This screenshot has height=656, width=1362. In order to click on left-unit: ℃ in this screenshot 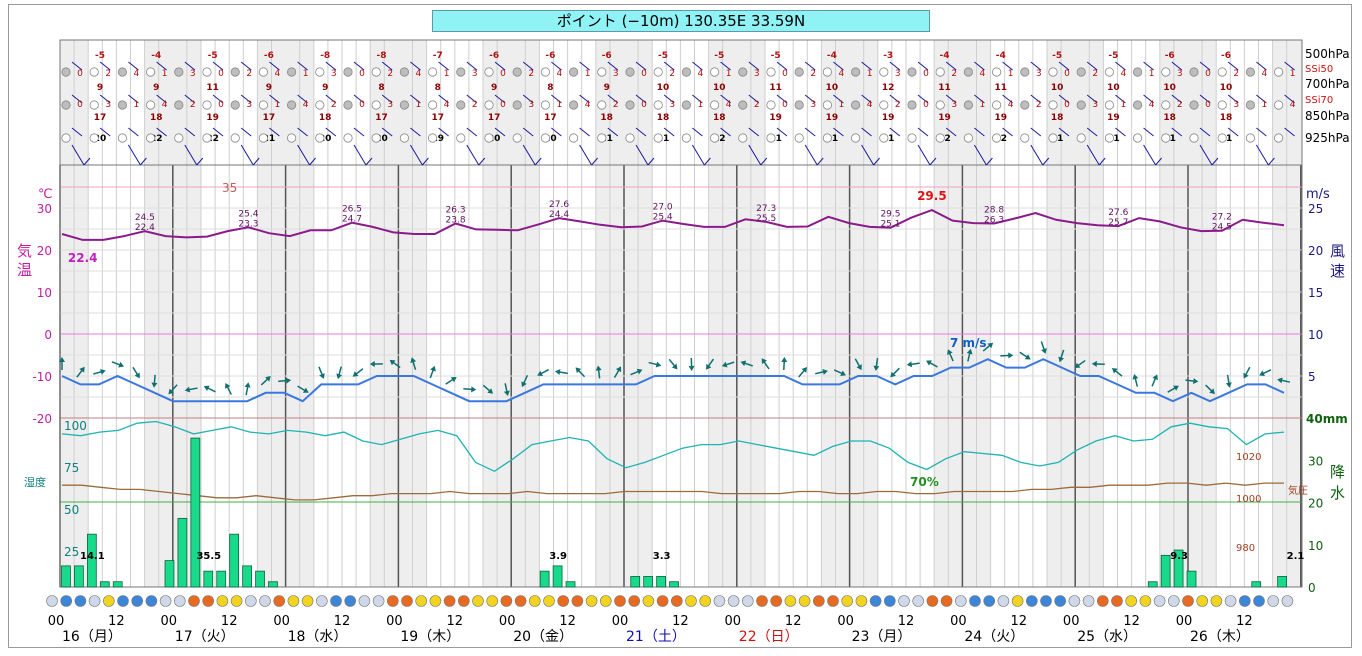, I will do `click(45, 194)`.